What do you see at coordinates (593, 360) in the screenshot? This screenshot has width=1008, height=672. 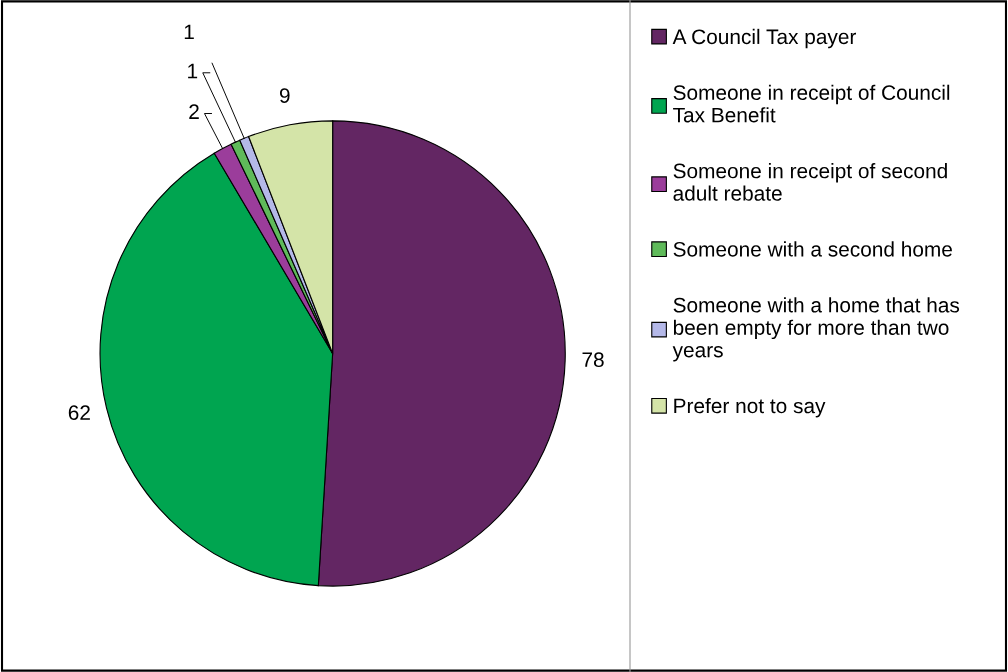 I see `data-label: 78` at bounding box center [593, 360].